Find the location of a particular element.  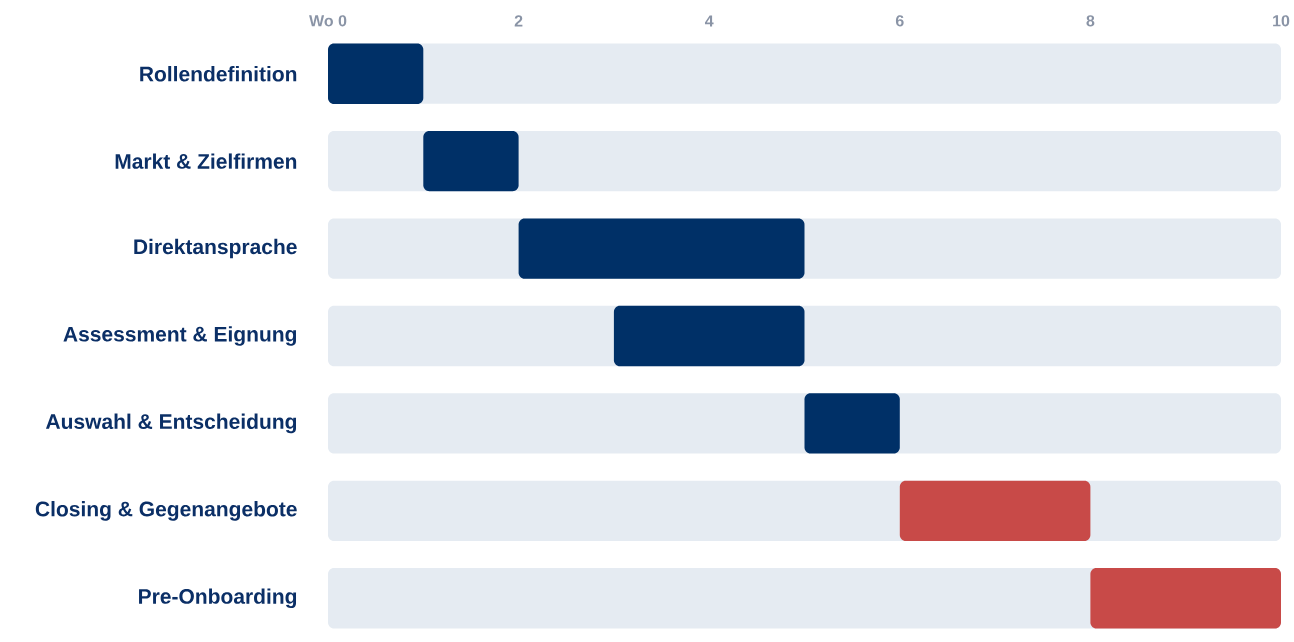

y-tick-label: Assessment & Eignung is located at coordinates (180, 336).